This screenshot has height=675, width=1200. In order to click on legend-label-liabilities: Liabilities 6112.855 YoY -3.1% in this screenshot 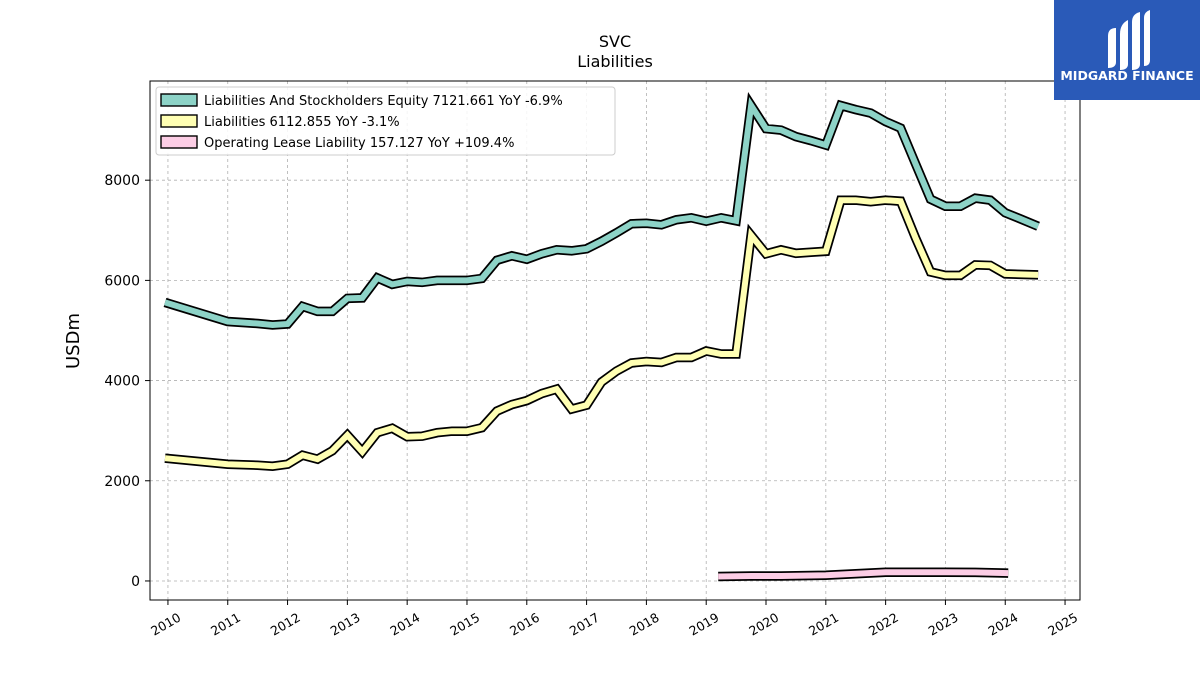, I will do `click(302, 122)`.